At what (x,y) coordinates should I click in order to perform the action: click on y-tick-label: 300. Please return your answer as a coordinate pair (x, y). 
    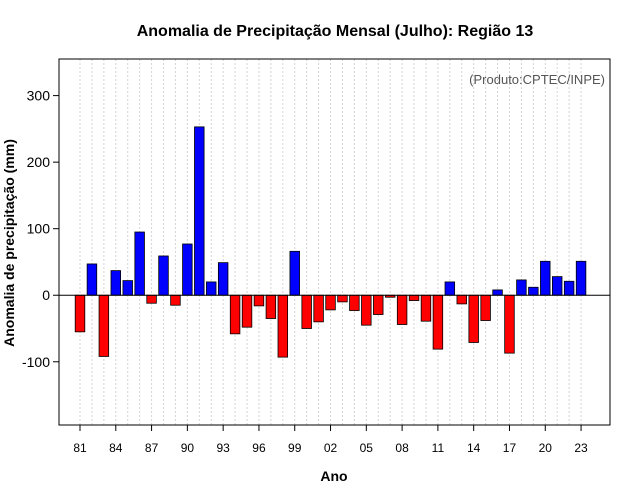
    Looking at the image, I should click on (39, 96).